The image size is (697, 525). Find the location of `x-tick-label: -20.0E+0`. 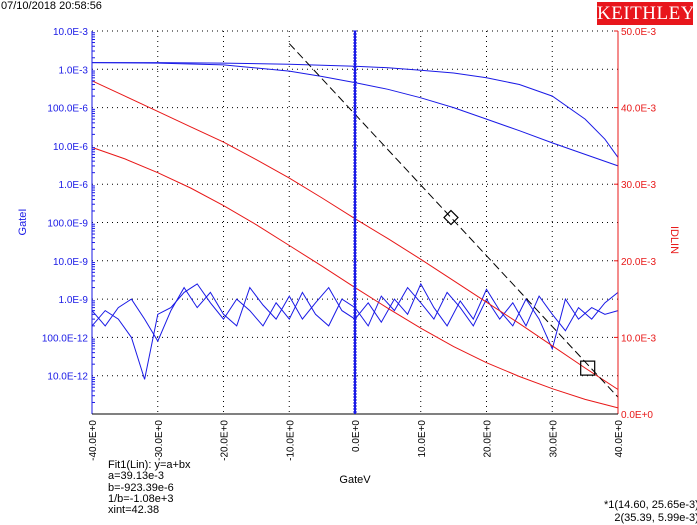

x-tick-label: -20.0E+0 is located at coordinates (225, 440).